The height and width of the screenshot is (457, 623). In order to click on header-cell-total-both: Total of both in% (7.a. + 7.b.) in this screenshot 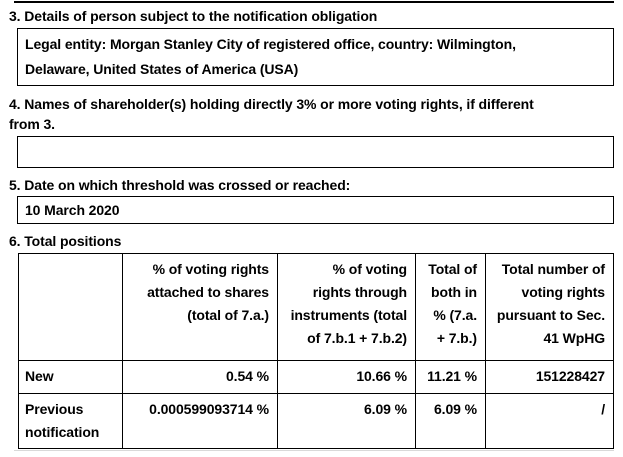, I will do `click(450, 307)`.